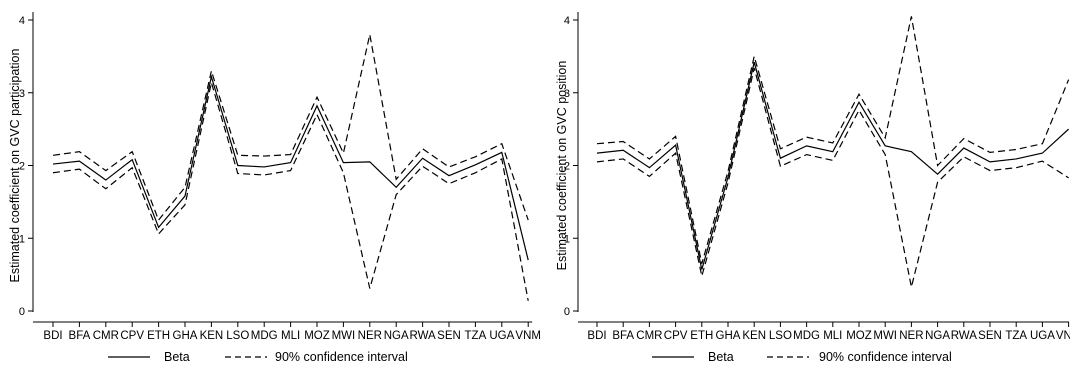  Describe the element at coordinates (258, 357) in the screenshot. I see `left-legend: Beta 90% confidence interval` at that location.